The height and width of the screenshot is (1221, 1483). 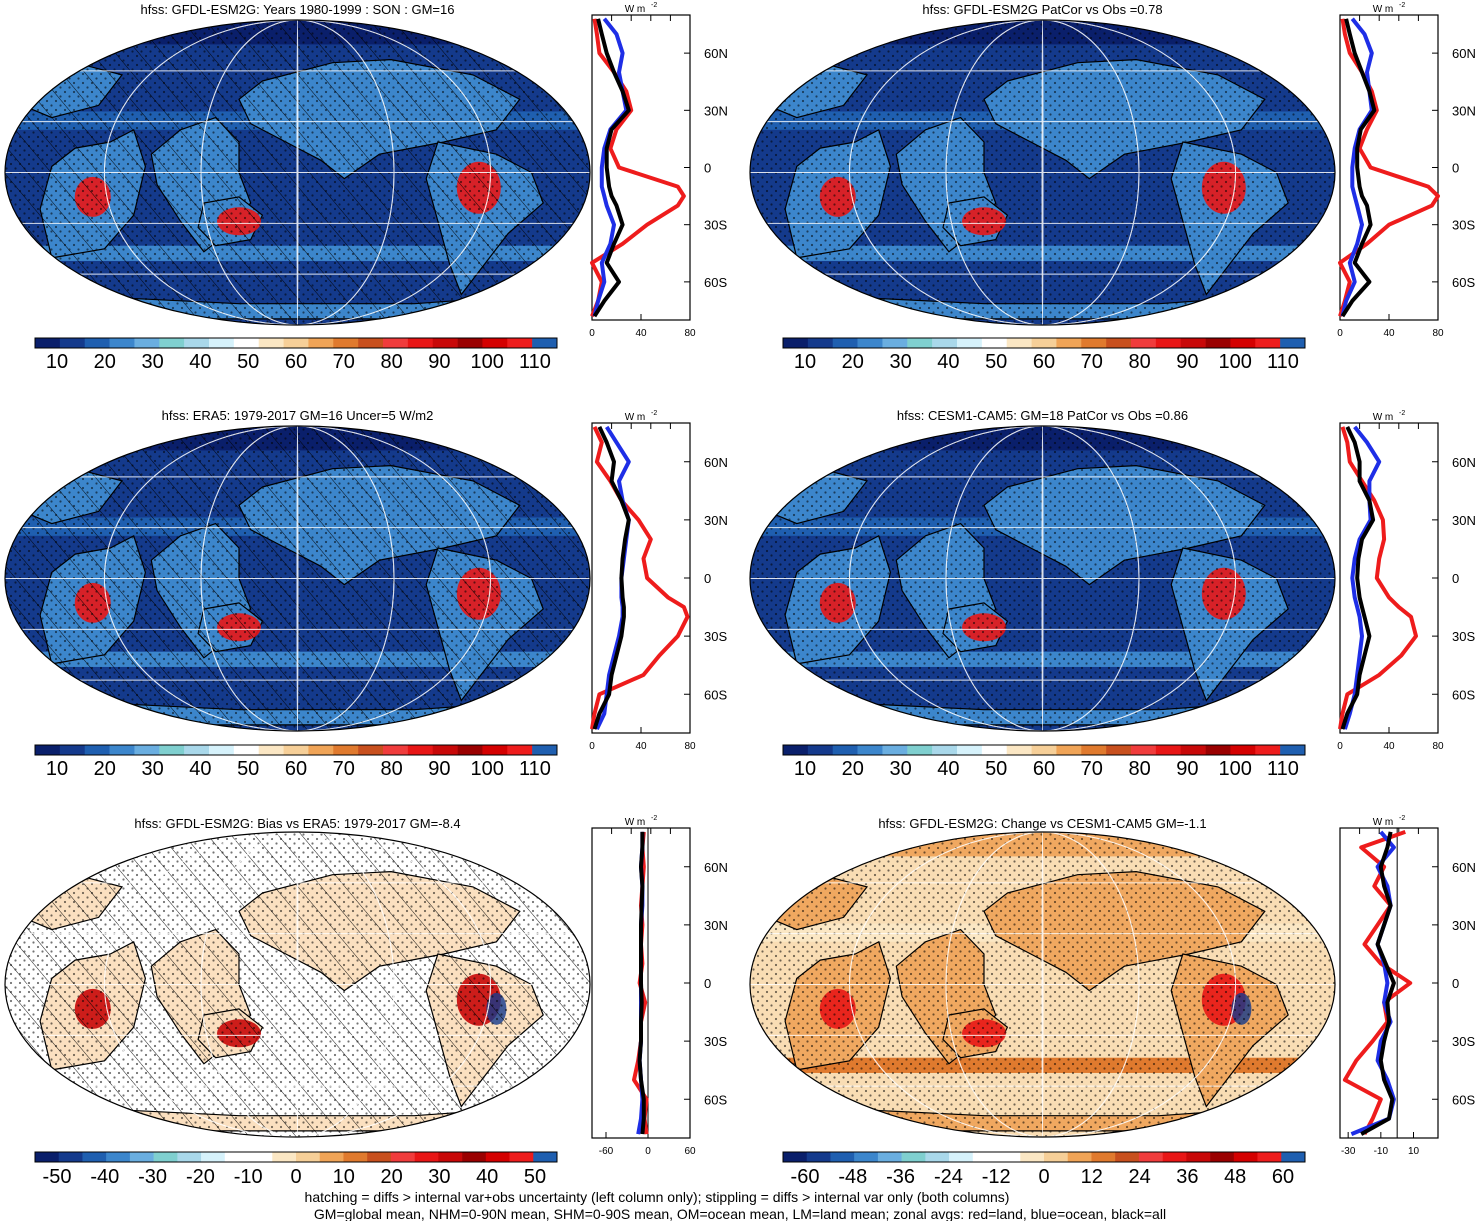 I want to click on profile-x-label: 40, so click(x=641, y=333).